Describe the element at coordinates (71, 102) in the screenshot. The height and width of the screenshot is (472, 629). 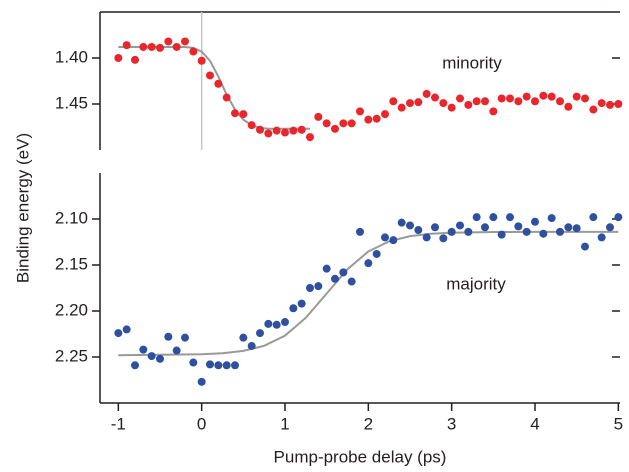
I see `y-tick-label: 1.45` at that location.